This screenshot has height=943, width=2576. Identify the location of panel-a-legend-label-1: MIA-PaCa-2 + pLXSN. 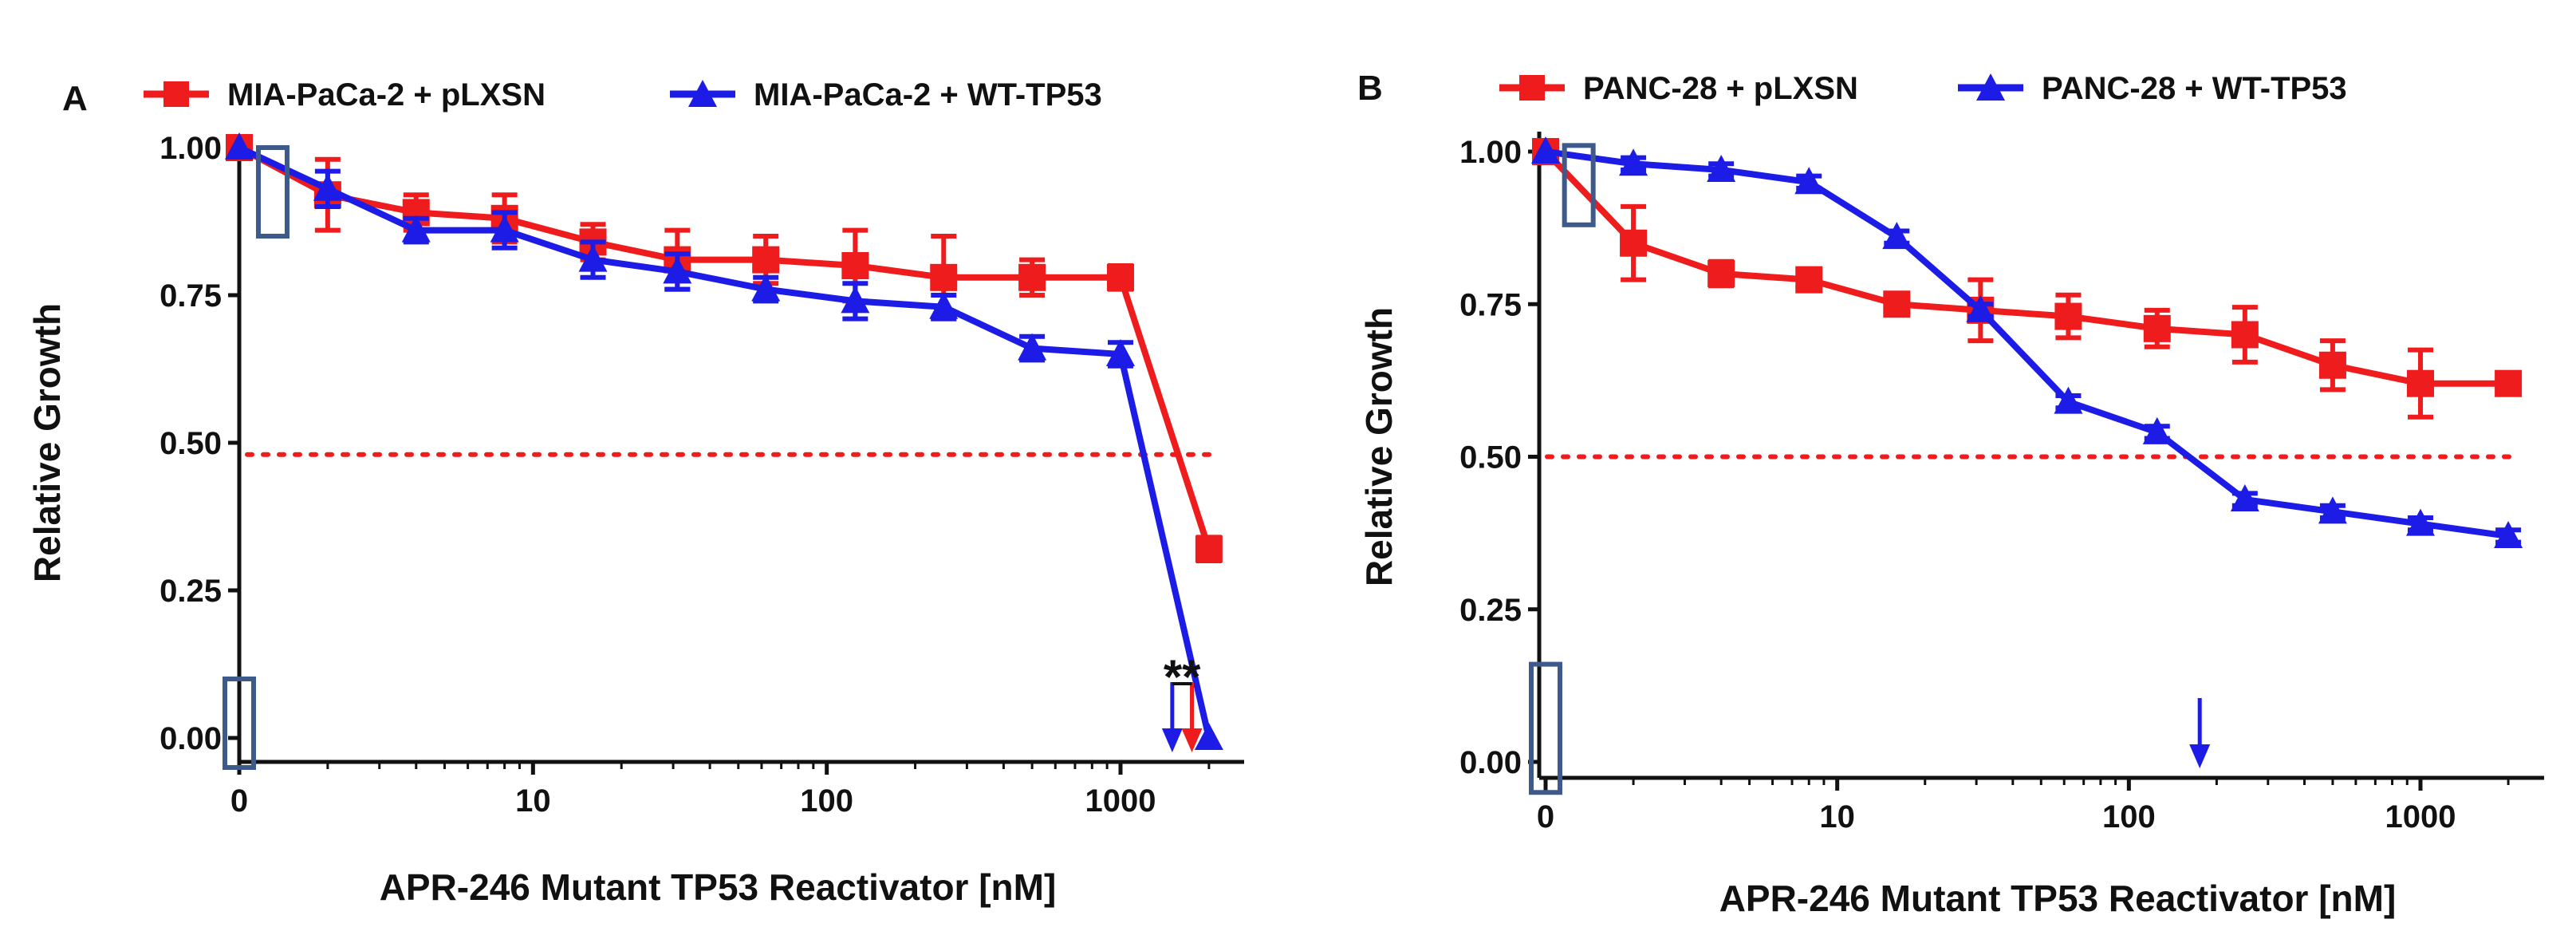
(386, 95).